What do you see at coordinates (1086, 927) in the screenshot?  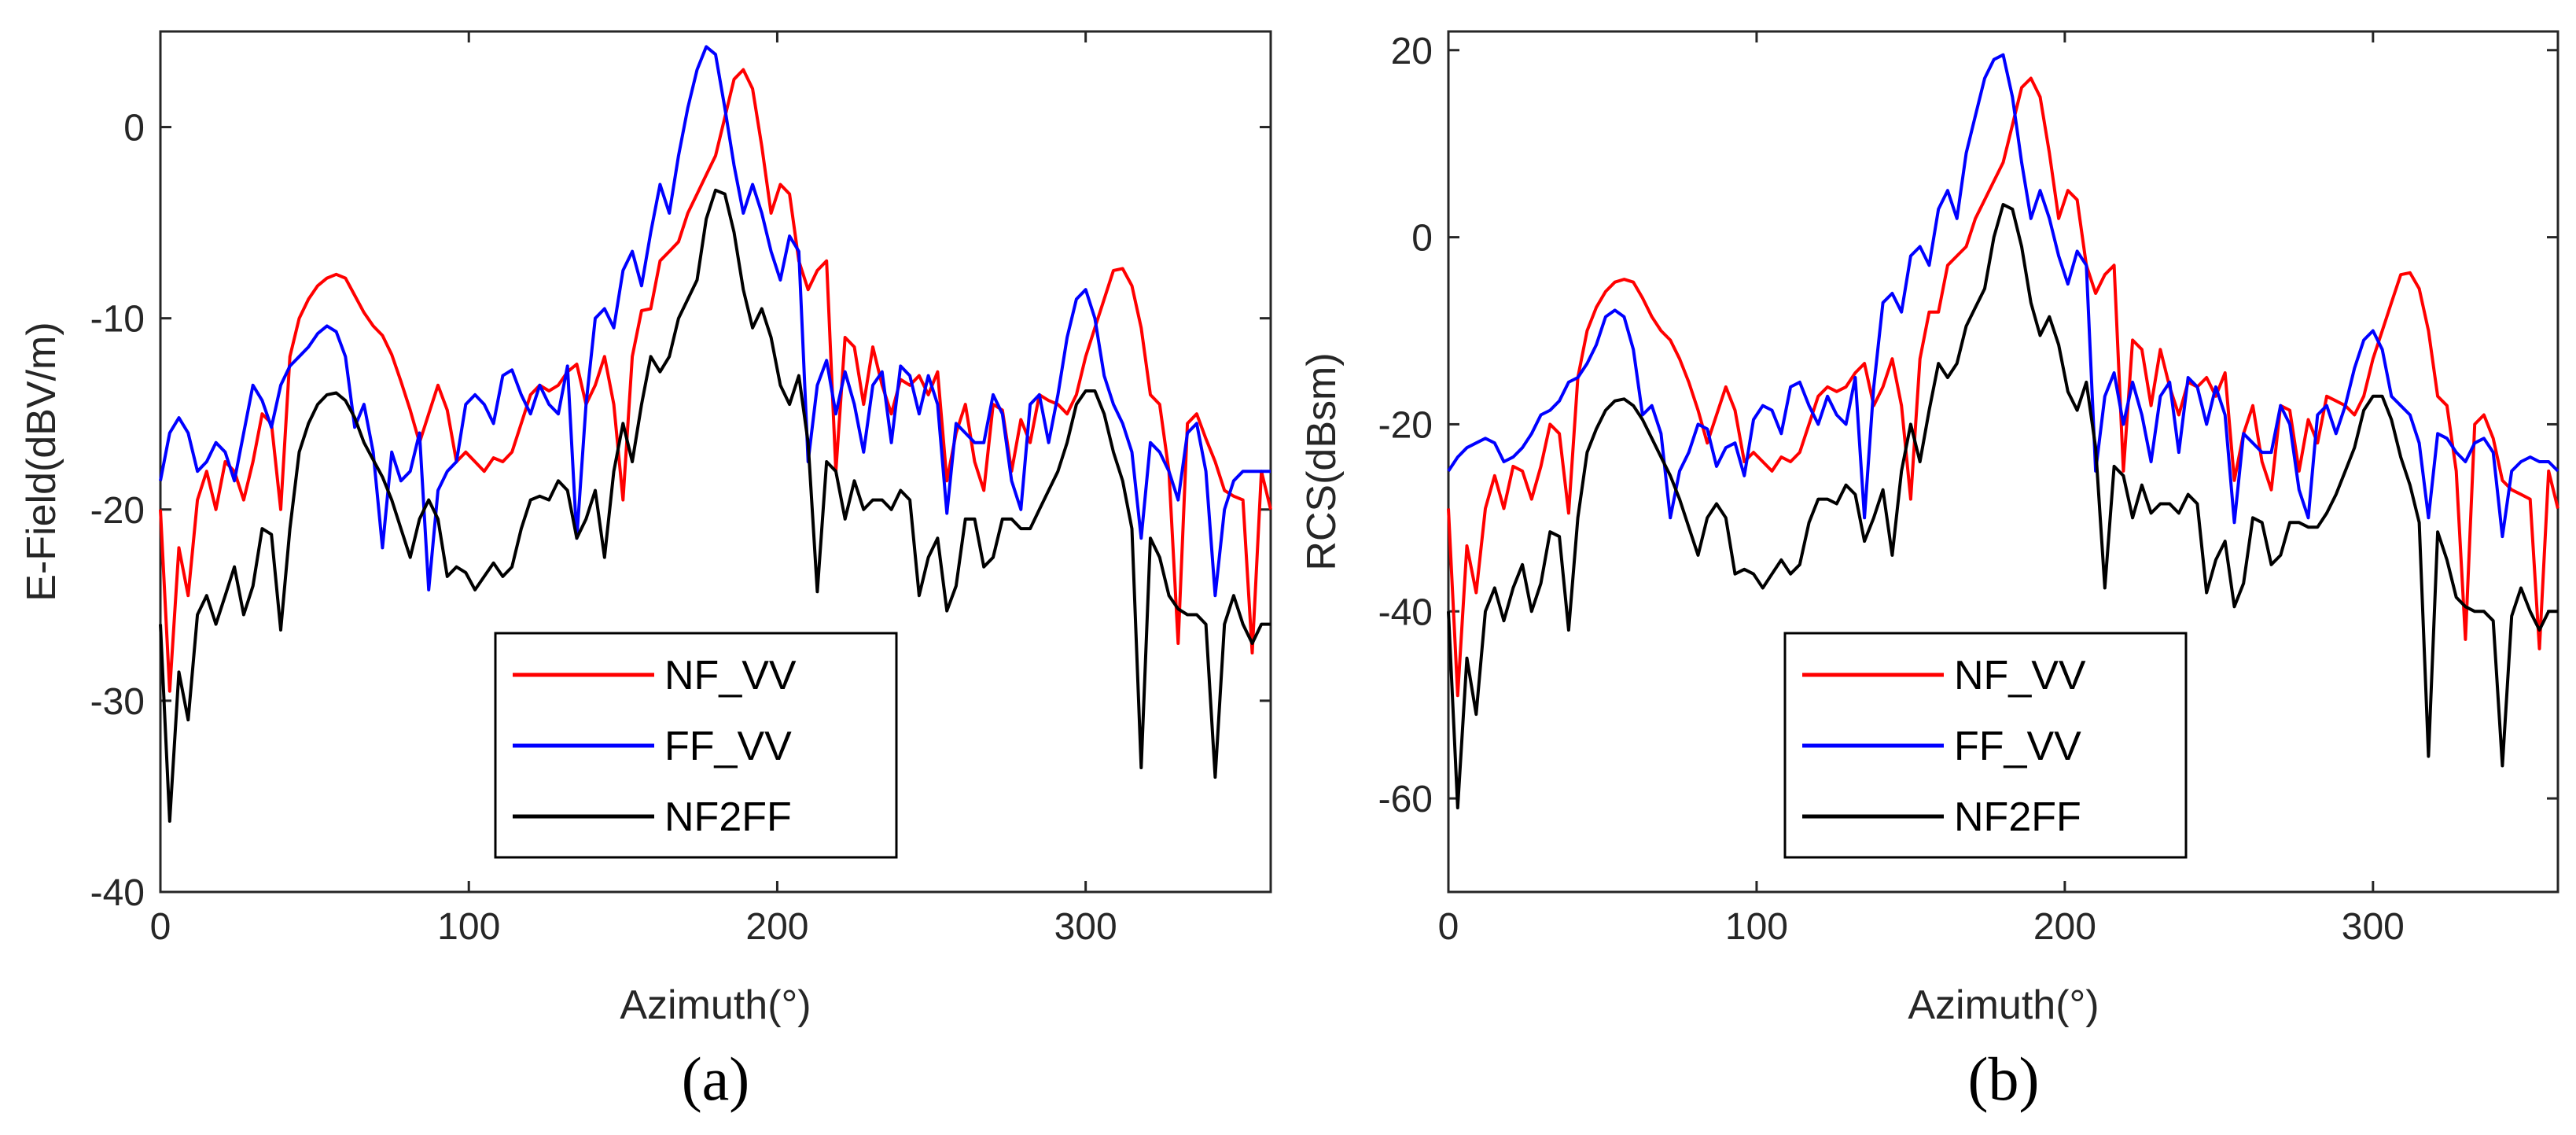 I see `x-tick-label-a-3: 300` at bounding box center [1086, 927].